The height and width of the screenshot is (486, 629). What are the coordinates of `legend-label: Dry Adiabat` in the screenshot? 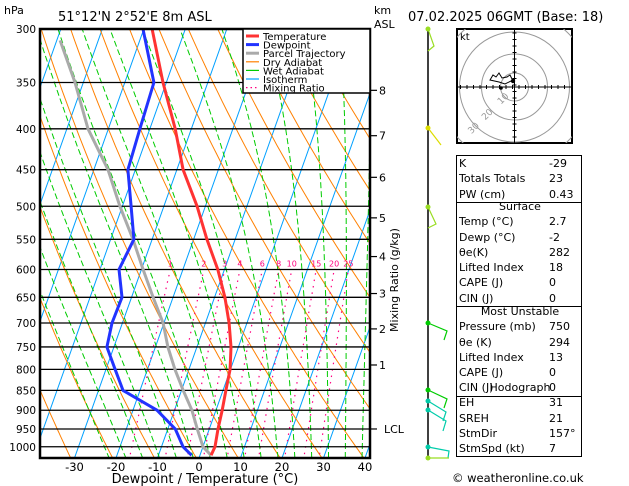 It's located at (292, 63).